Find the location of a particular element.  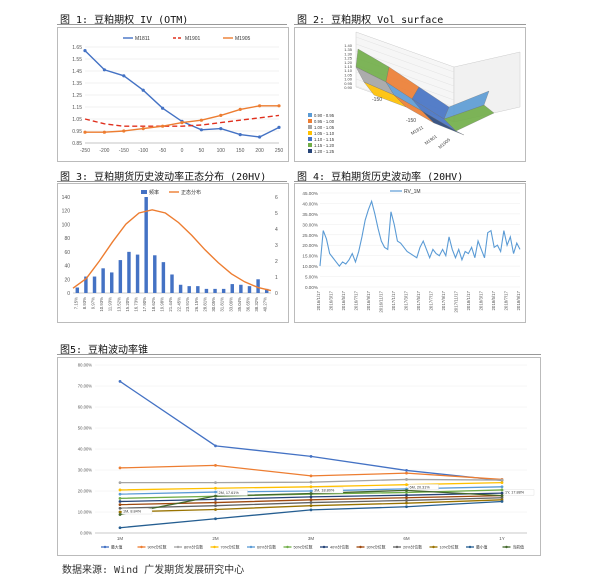

fig4-xtick-label: 2017/5/17 is located at coordinates (418, 300).